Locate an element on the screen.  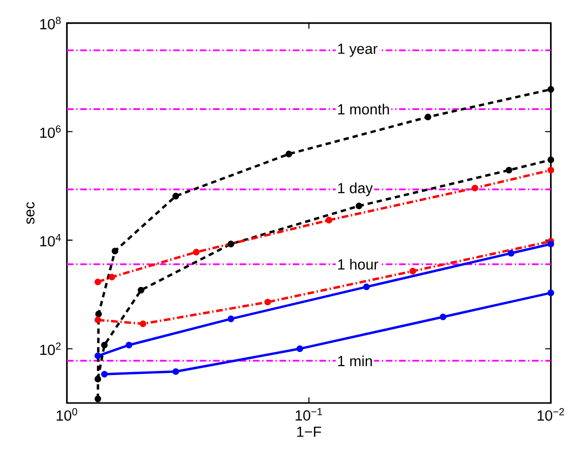
x-tick-label: 10$^{−2}$ is located at coordinates (551, 414).